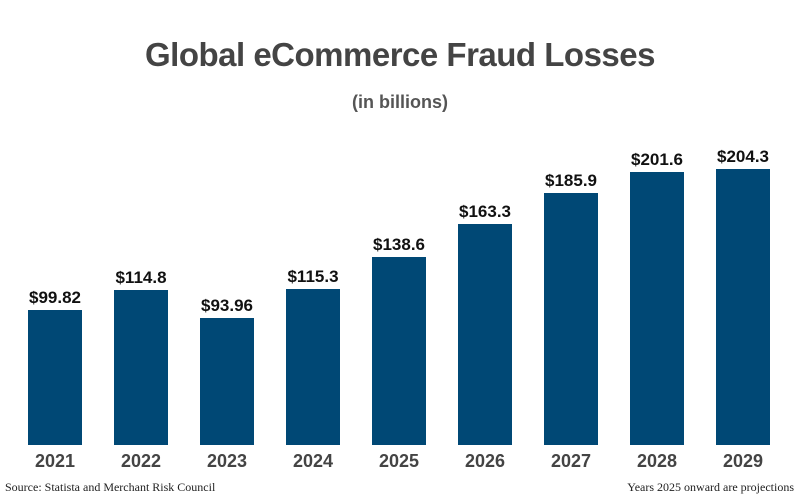  I want to click on bar-group: $115.3, so click(313, 356).